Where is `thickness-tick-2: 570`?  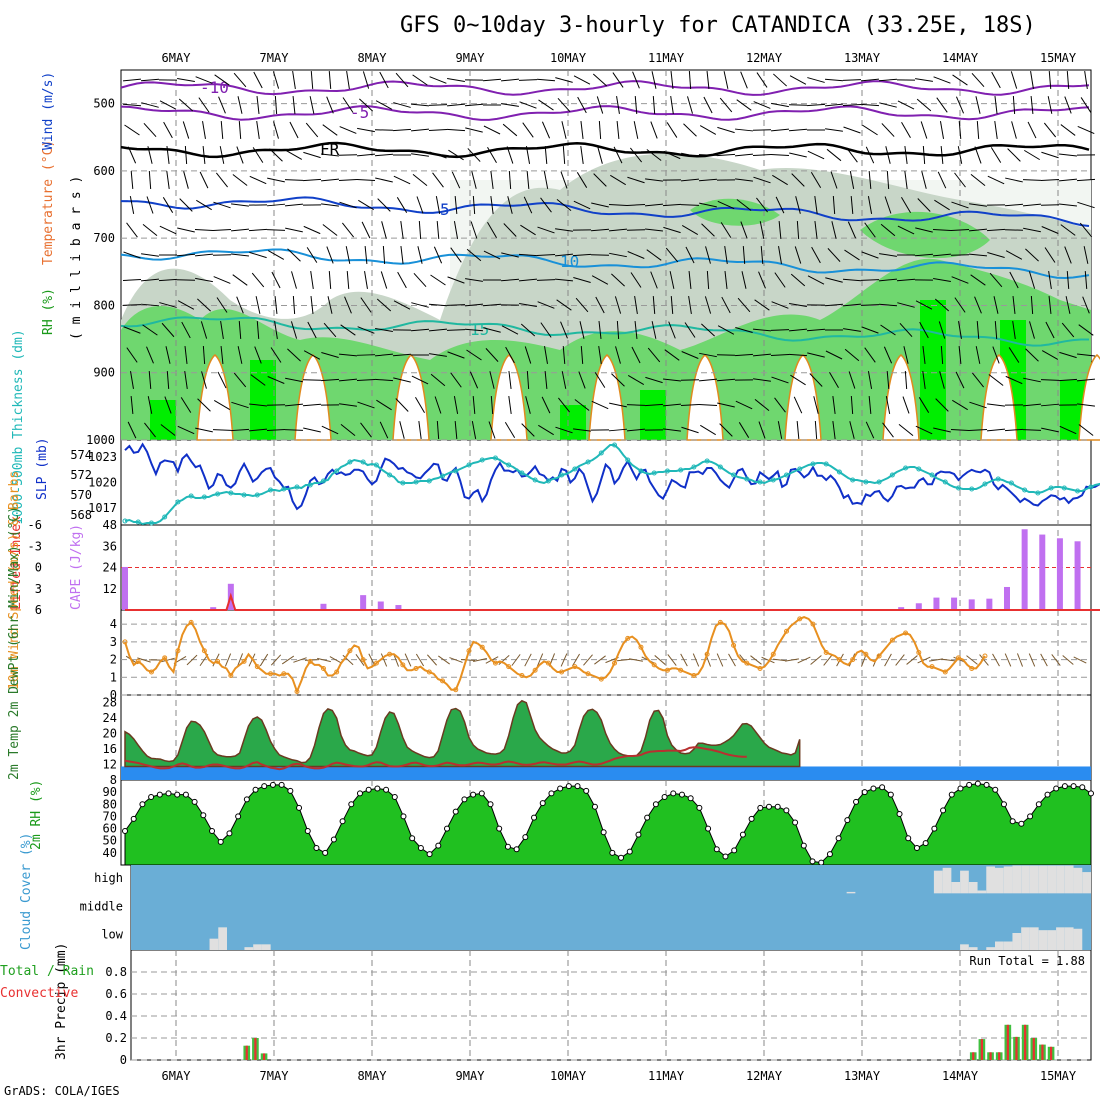
thickness-tick-2: 570 is located at coordinates (81, 495).